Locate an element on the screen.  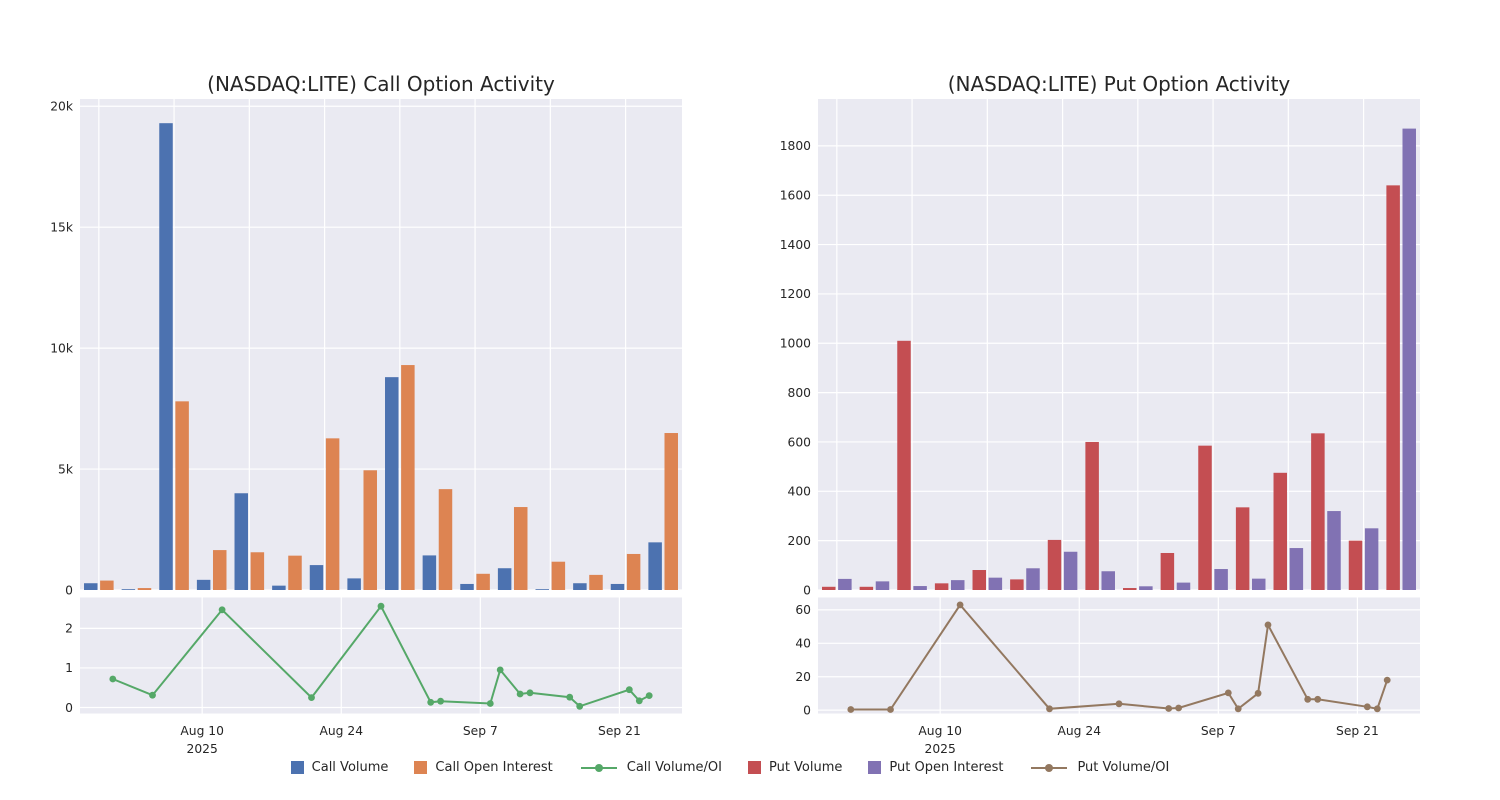
legend-label: Put Open Interest is located at coordinates (946, 767).